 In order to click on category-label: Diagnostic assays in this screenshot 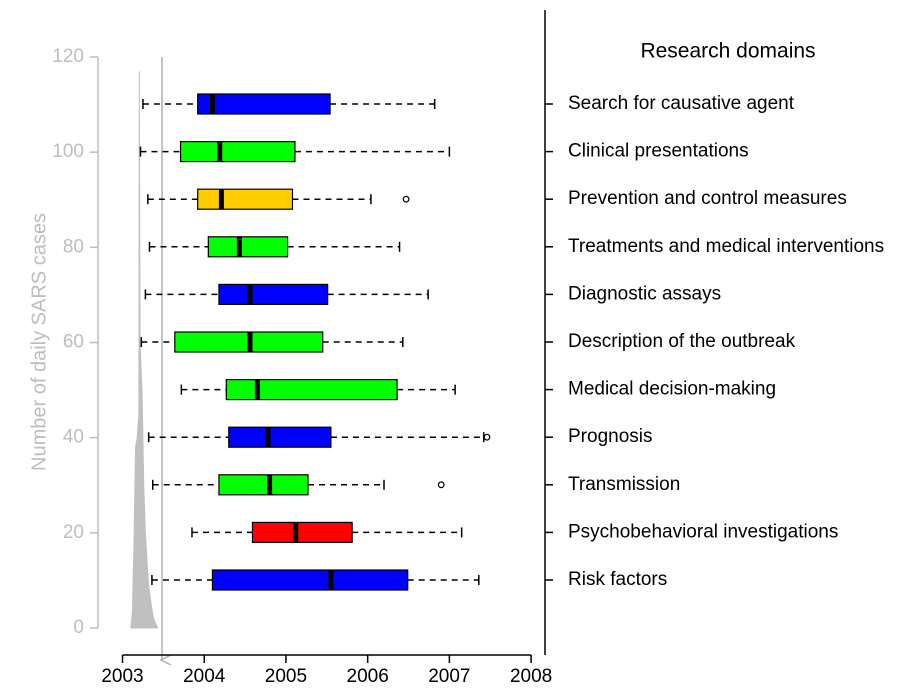, I will do `click(644, 293)`.